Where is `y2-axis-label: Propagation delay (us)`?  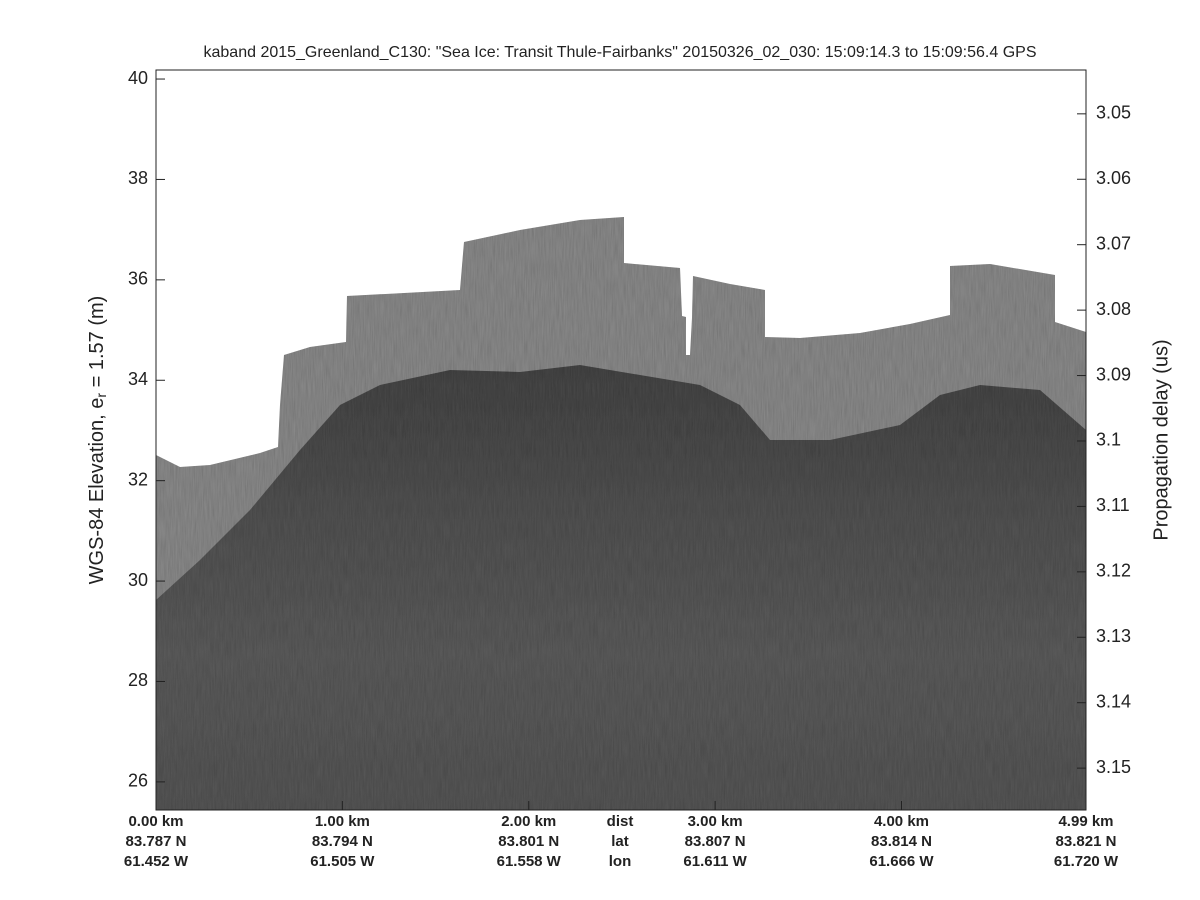
y2-axis-label: Propagation delay (us) is located at coordinates (1161, 439).